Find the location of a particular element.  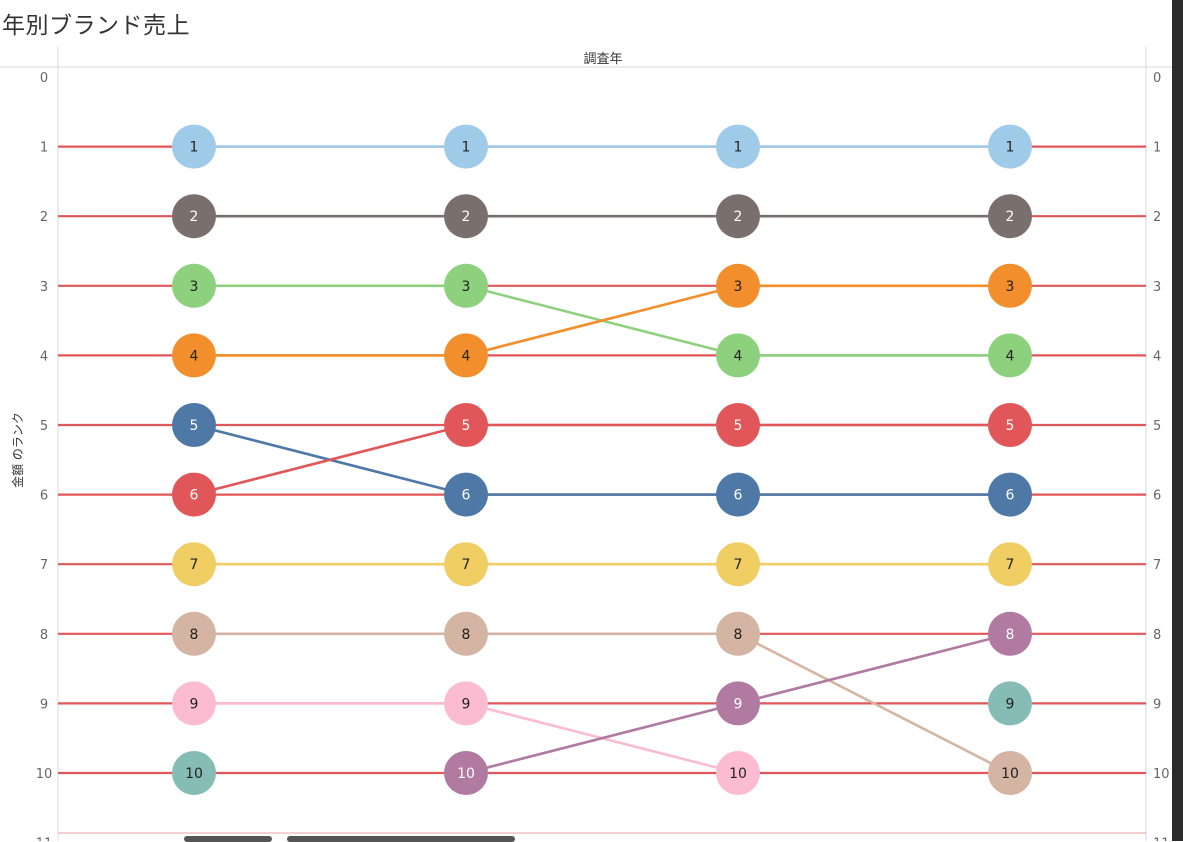

y-tick-right: 6 is located at coordinates (1157, 496).